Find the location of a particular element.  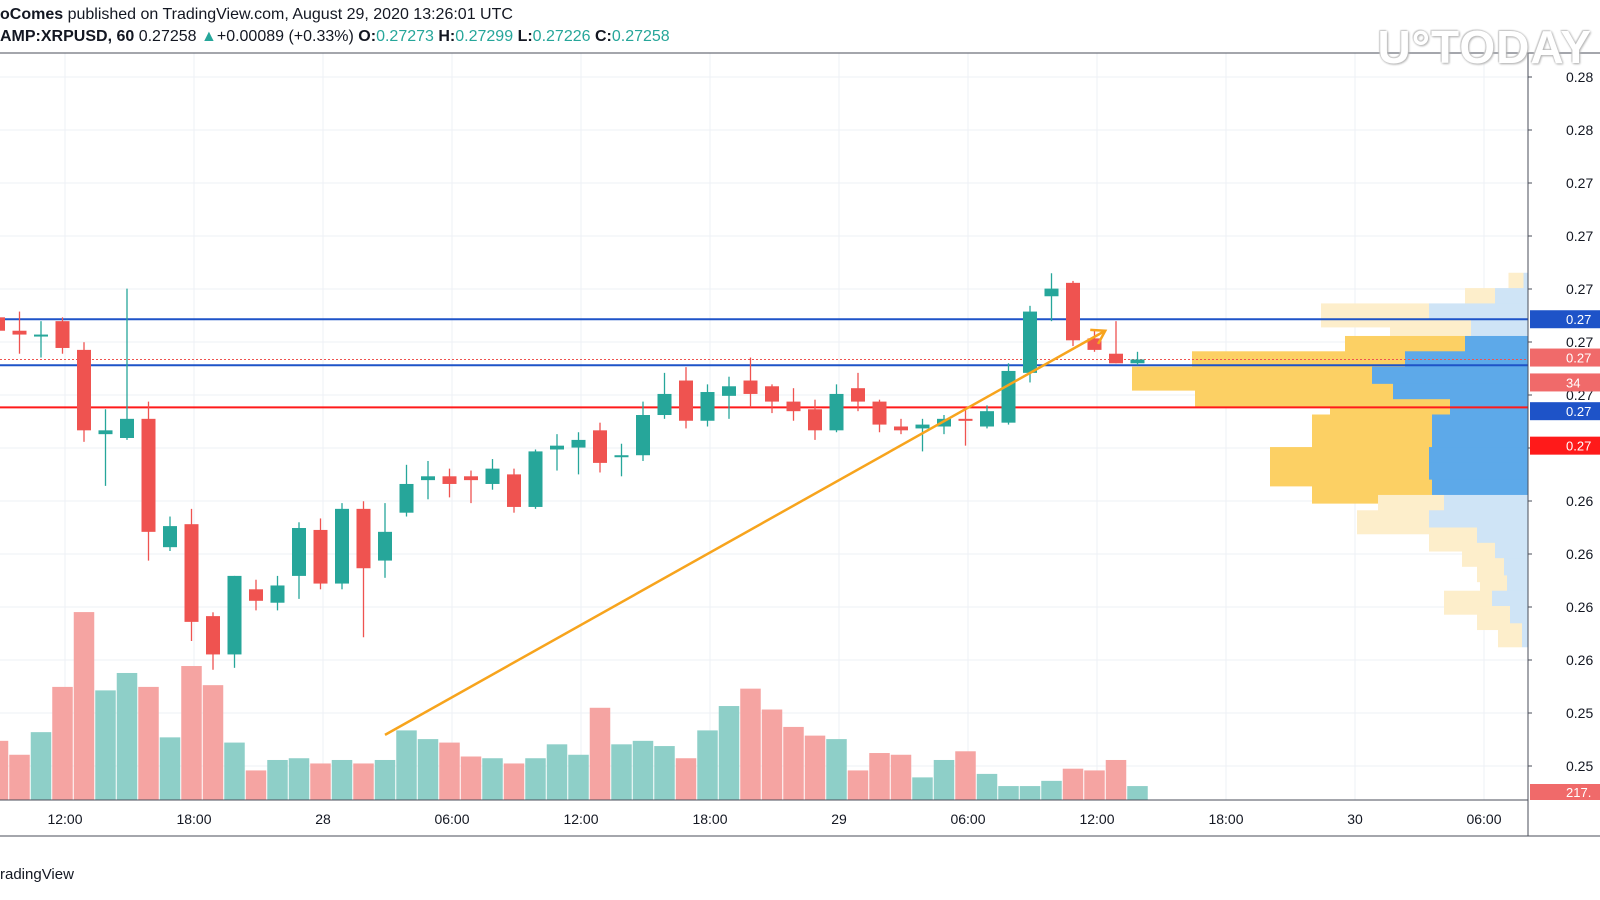

trendline-arrowhead is located at coordinates (1099, 336).